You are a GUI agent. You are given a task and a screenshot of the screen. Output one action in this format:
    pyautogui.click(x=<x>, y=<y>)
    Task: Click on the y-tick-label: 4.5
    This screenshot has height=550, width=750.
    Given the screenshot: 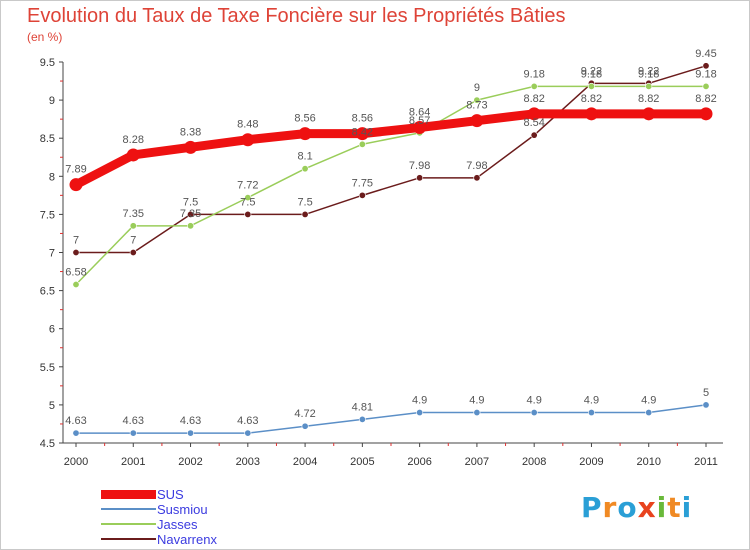 What is the action you would take?
    pyautogui.click(x=47, y=444)
    